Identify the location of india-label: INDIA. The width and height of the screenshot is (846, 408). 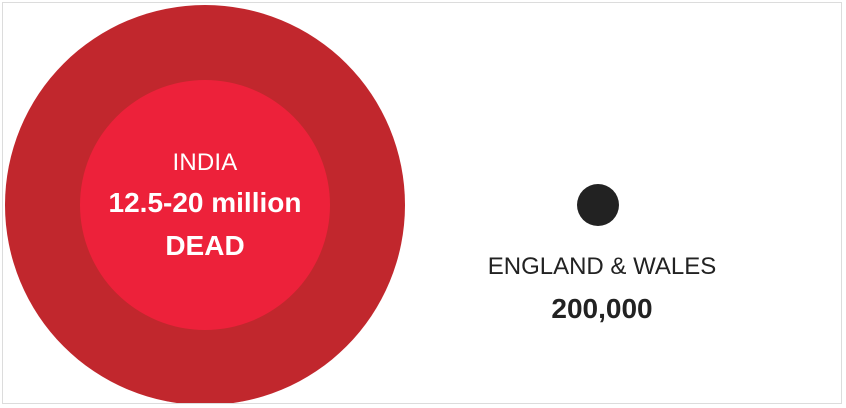
(205, 162).